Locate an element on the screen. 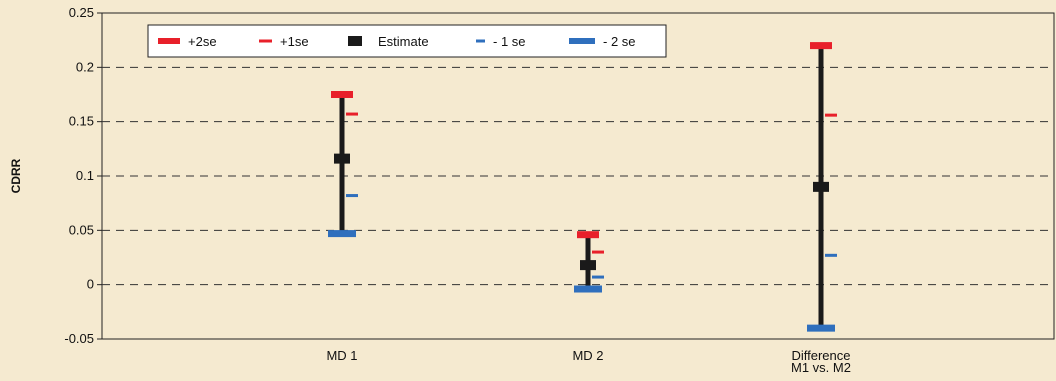 The image size is (1056, 381). y-tick-label: 0.2 is located at coordinates (85, 66).